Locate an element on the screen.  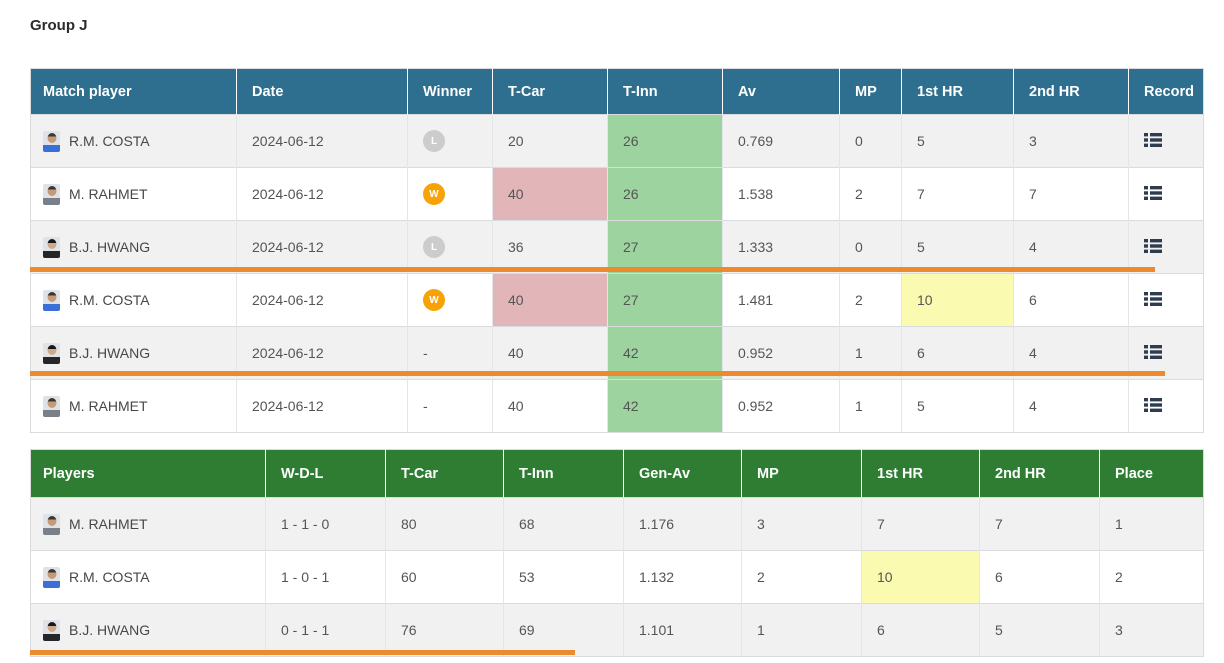
cell-wdl: 1 - 0 - 1 is located at coordinates (325, 577).